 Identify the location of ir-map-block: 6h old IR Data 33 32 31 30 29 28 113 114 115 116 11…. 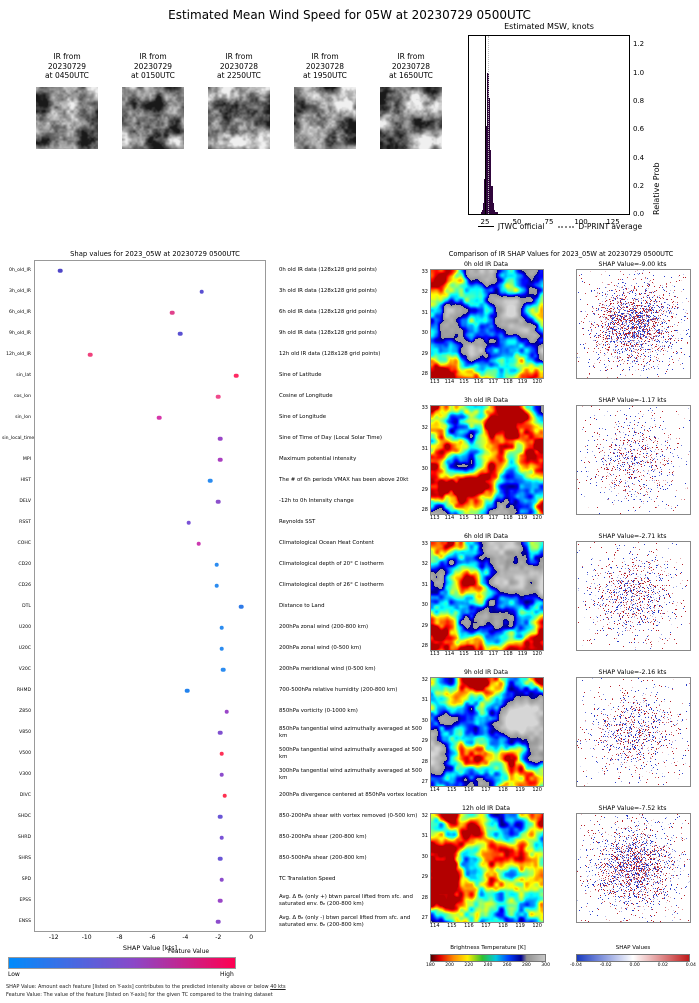
(483, 594).